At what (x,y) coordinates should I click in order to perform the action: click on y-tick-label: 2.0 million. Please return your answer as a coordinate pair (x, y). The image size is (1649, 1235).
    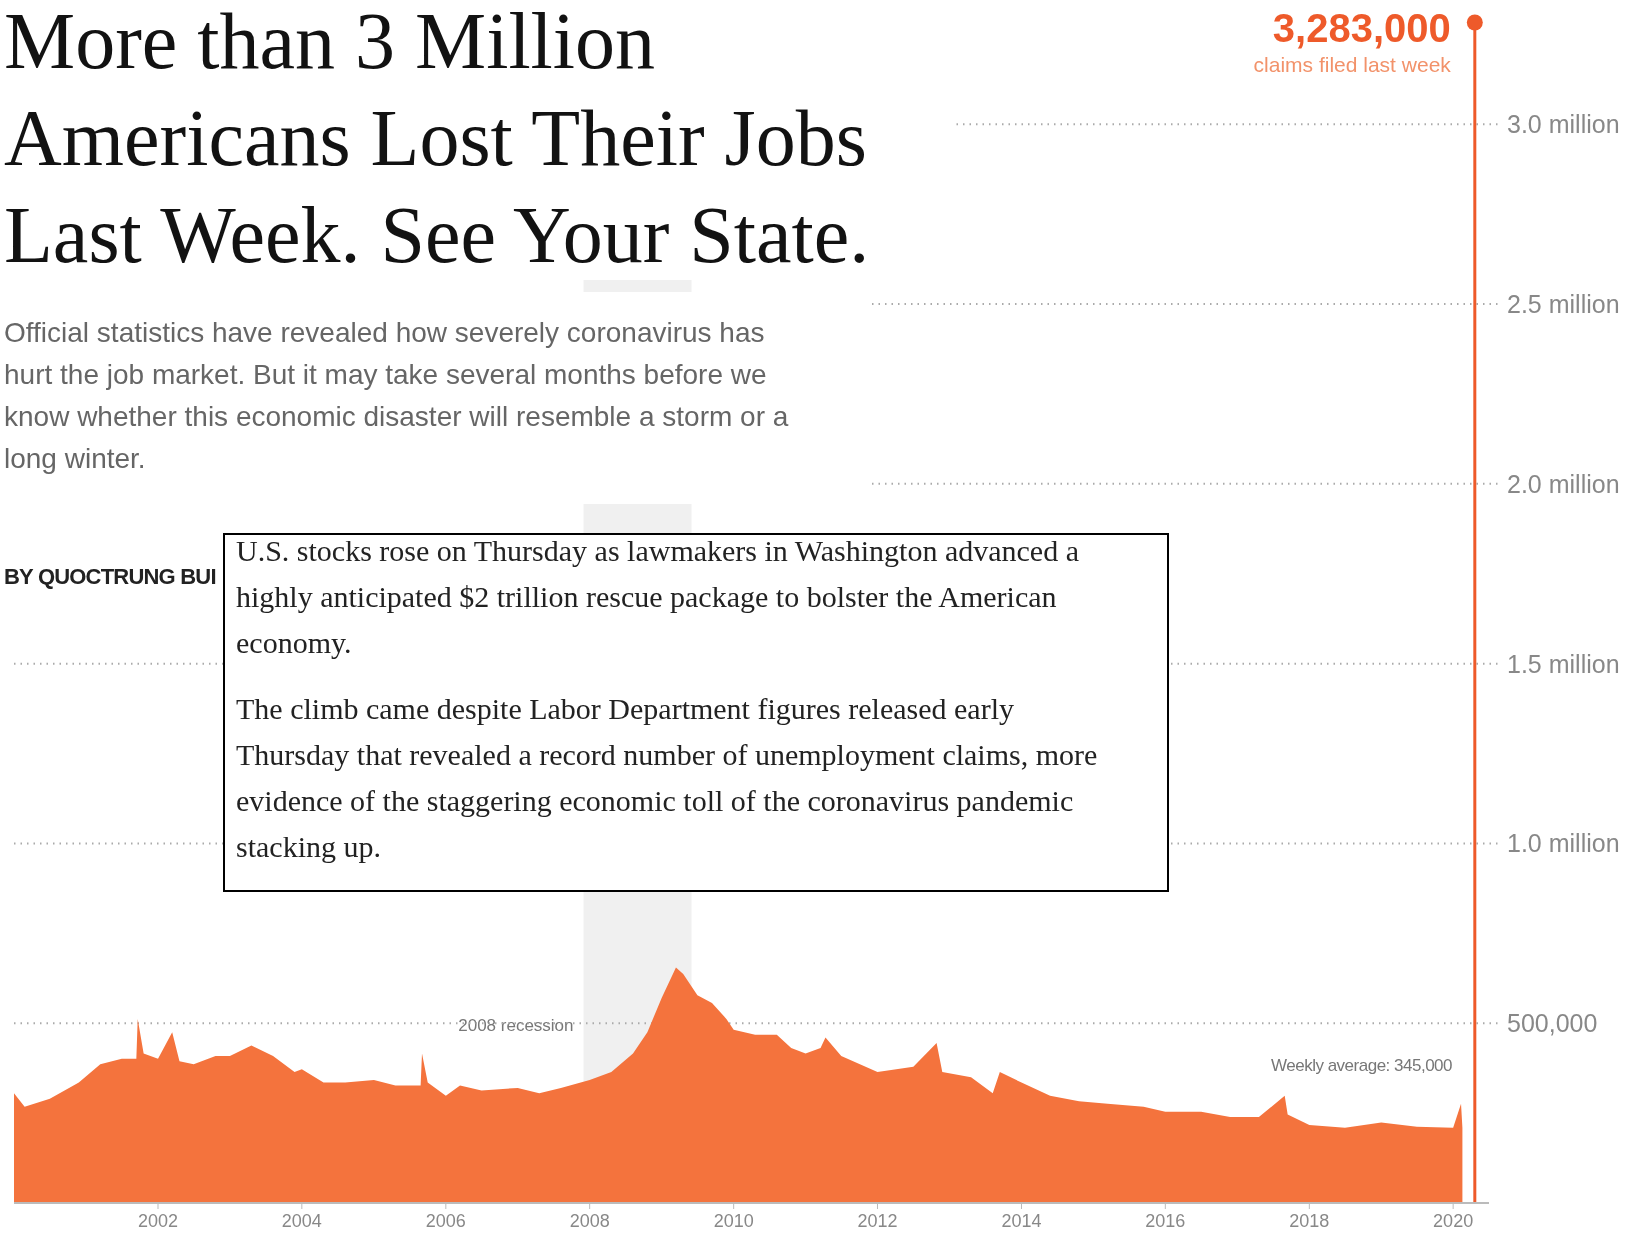
    Looking at the image, I should click on (1563, 483).